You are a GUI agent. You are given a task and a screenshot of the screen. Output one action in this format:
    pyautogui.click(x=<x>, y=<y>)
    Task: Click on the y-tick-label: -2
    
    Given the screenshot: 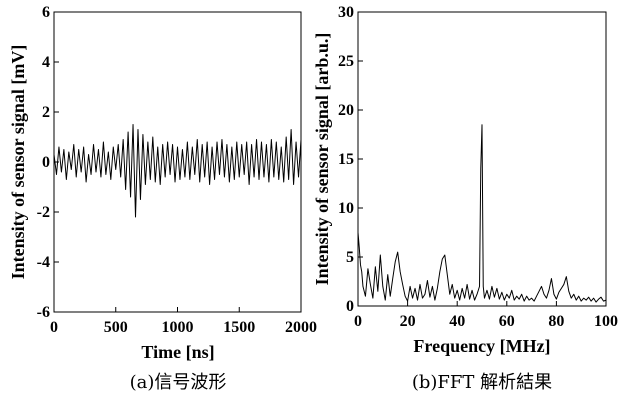 What is the action you would take?
    pyautogui.click(x=43, y=212)
    